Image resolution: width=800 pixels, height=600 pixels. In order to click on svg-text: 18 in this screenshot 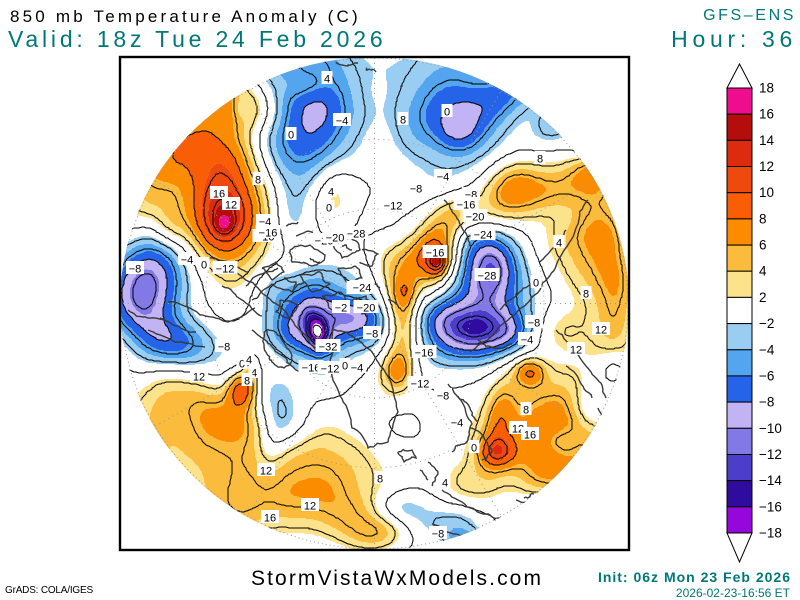, I will do `click(766, 88)`.